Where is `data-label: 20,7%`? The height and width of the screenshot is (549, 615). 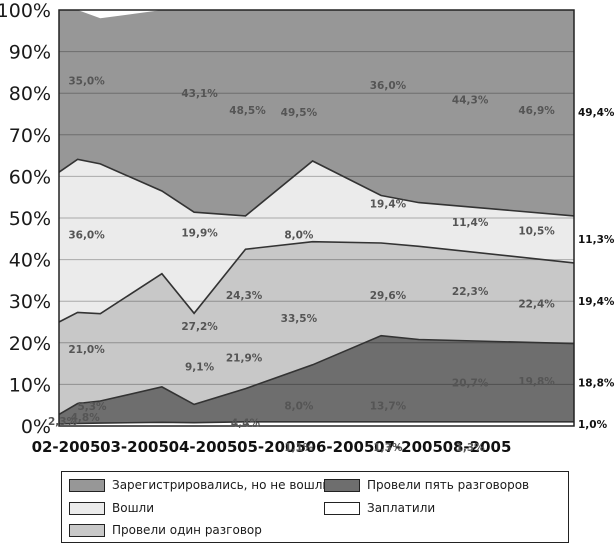 data-label: 20,7% is located at coordinates (470, 383).